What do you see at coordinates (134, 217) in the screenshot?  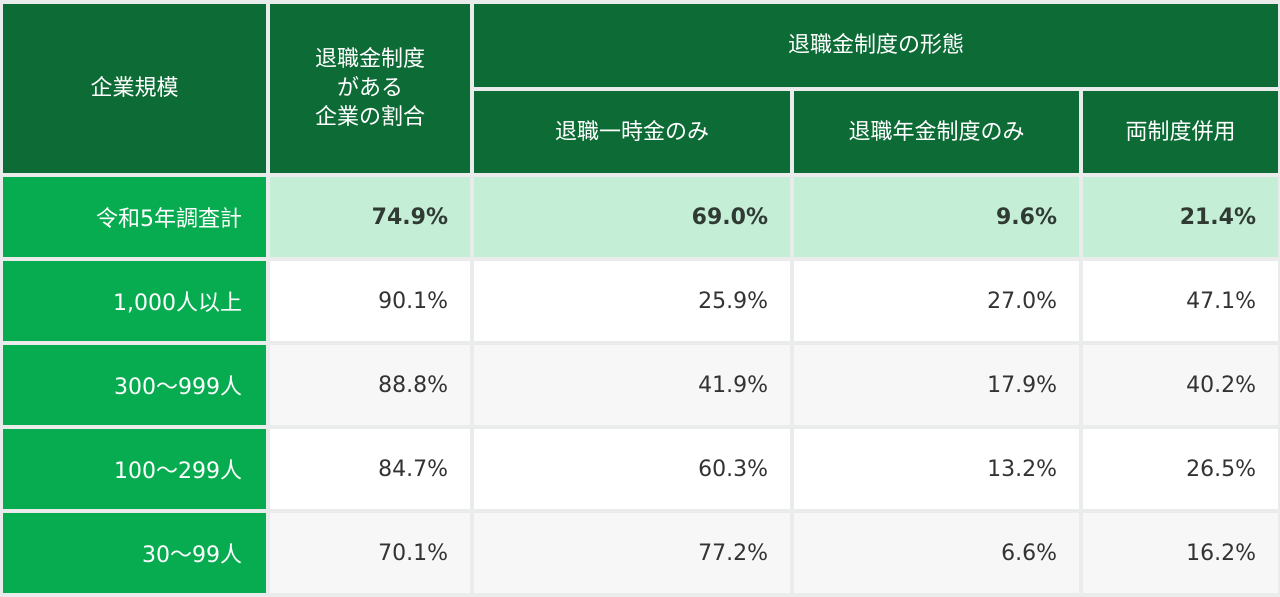 I see `row-label: 令和5年調査計` at bounding box center [134, 217].